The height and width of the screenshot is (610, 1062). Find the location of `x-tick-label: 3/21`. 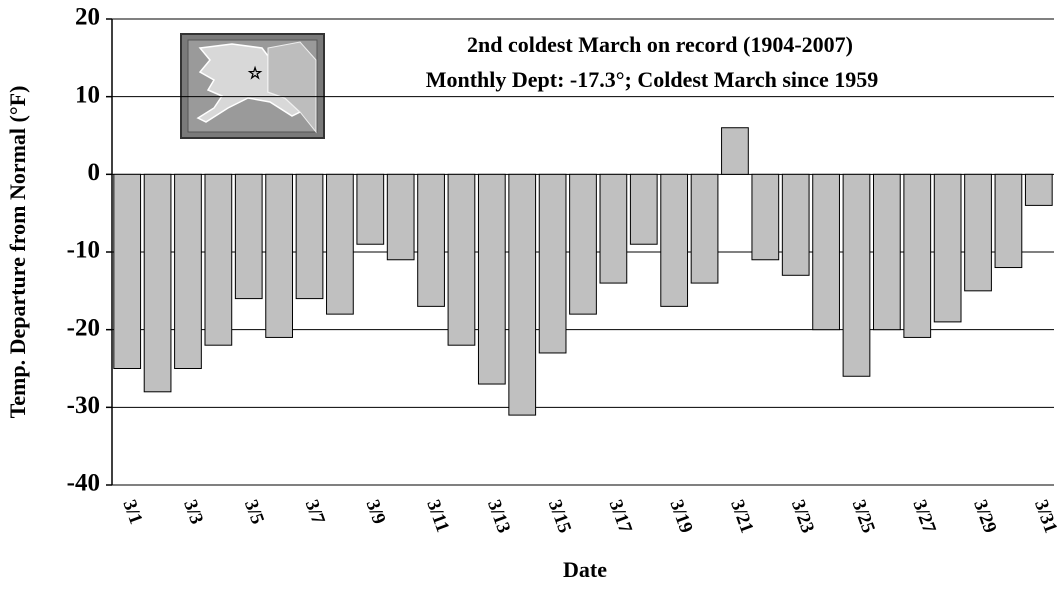

x-tick-label: 3/21 is located at coordinates (741, 516).